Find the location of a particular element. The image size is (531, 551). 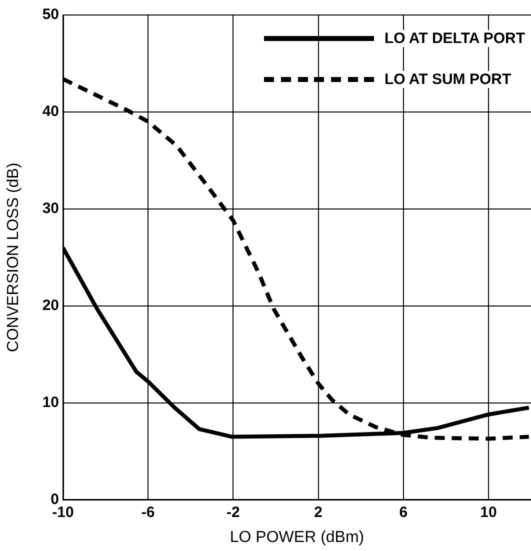

x-tick-label: 2 is located at coordinates (318, 512).